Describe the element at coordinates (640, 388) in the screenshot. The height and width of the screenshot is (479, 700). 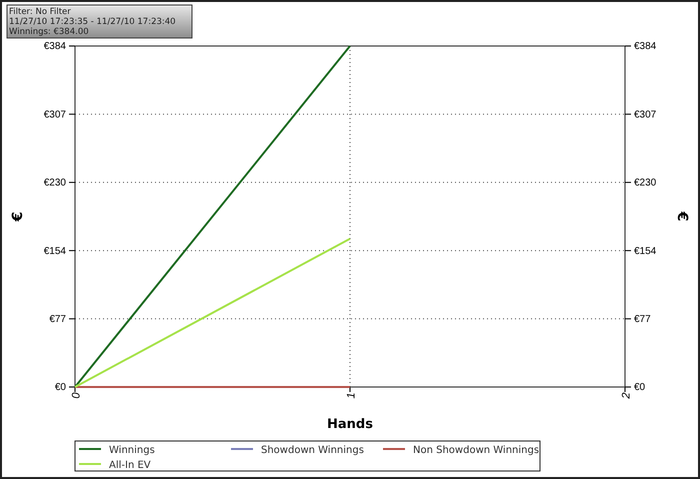
I see `y2-tick-label: €0` at that location.